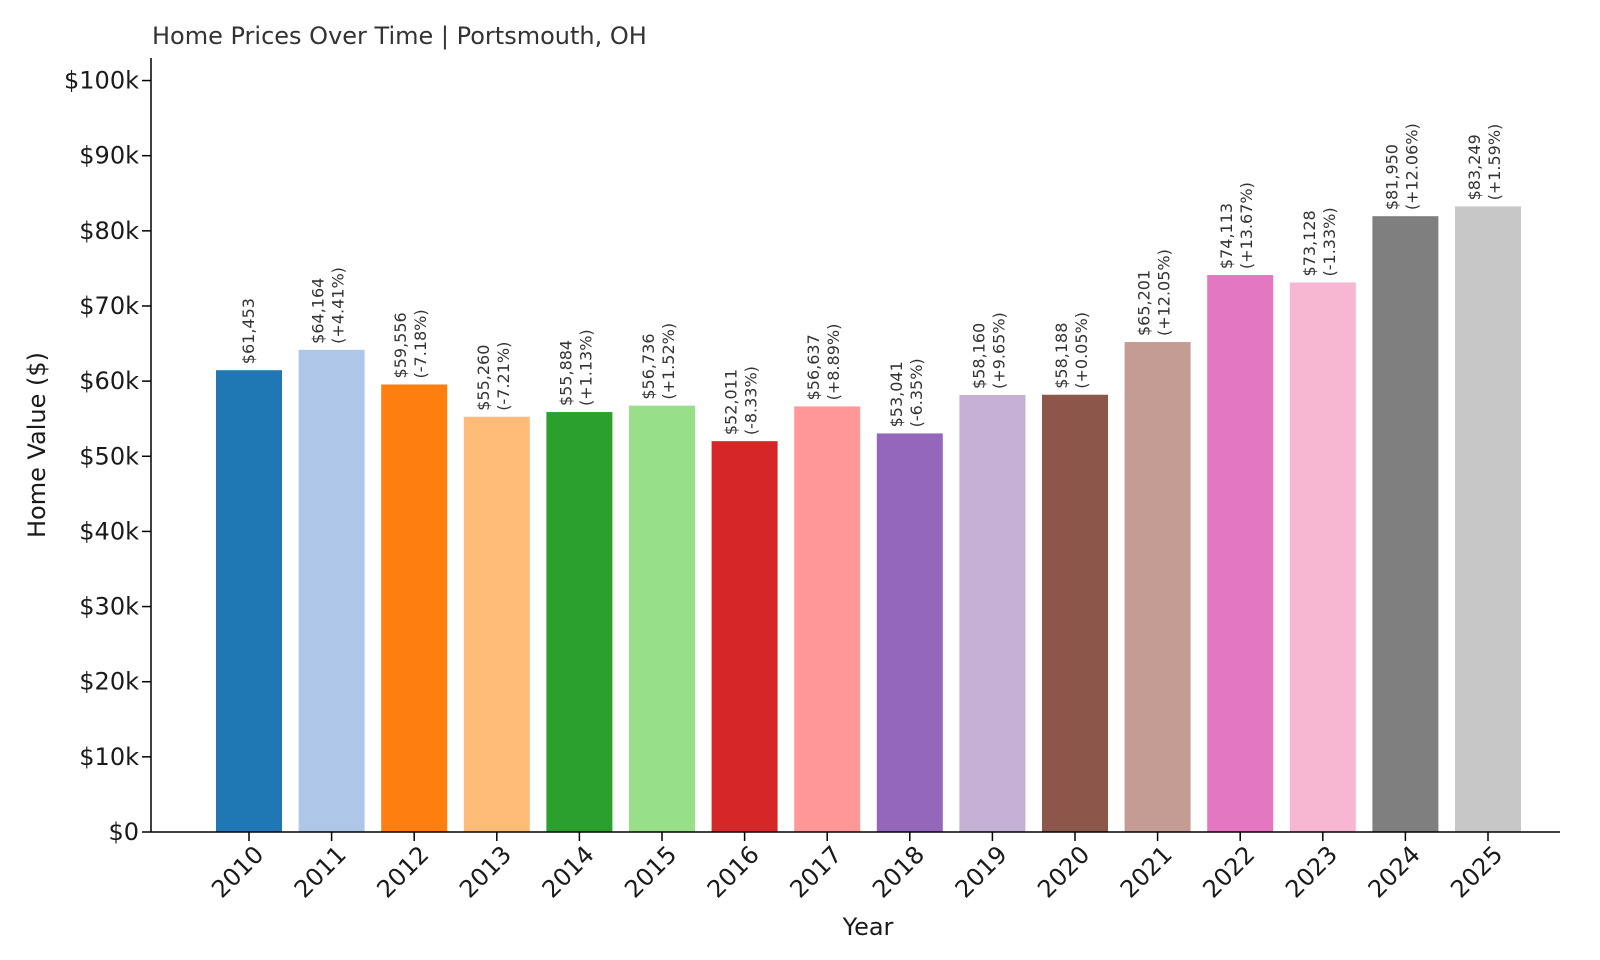 The image size is (1600, 960). I want to click on data-label-value: $58,188, so click(1061, 356).